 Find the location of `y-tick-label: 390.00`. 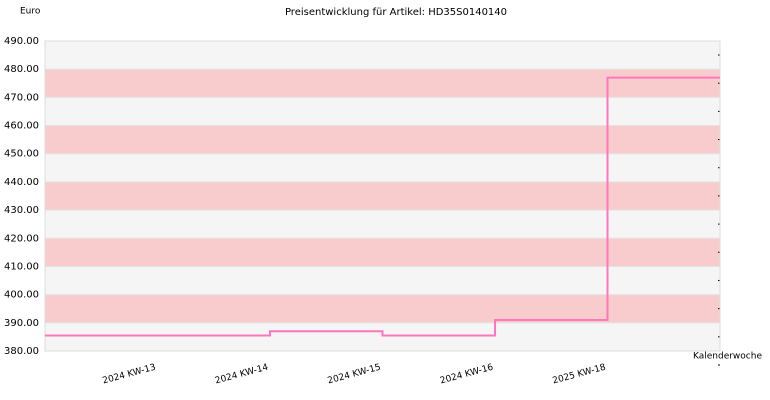

y-tick-label: 390.00 is located at coordinates (21, 323).